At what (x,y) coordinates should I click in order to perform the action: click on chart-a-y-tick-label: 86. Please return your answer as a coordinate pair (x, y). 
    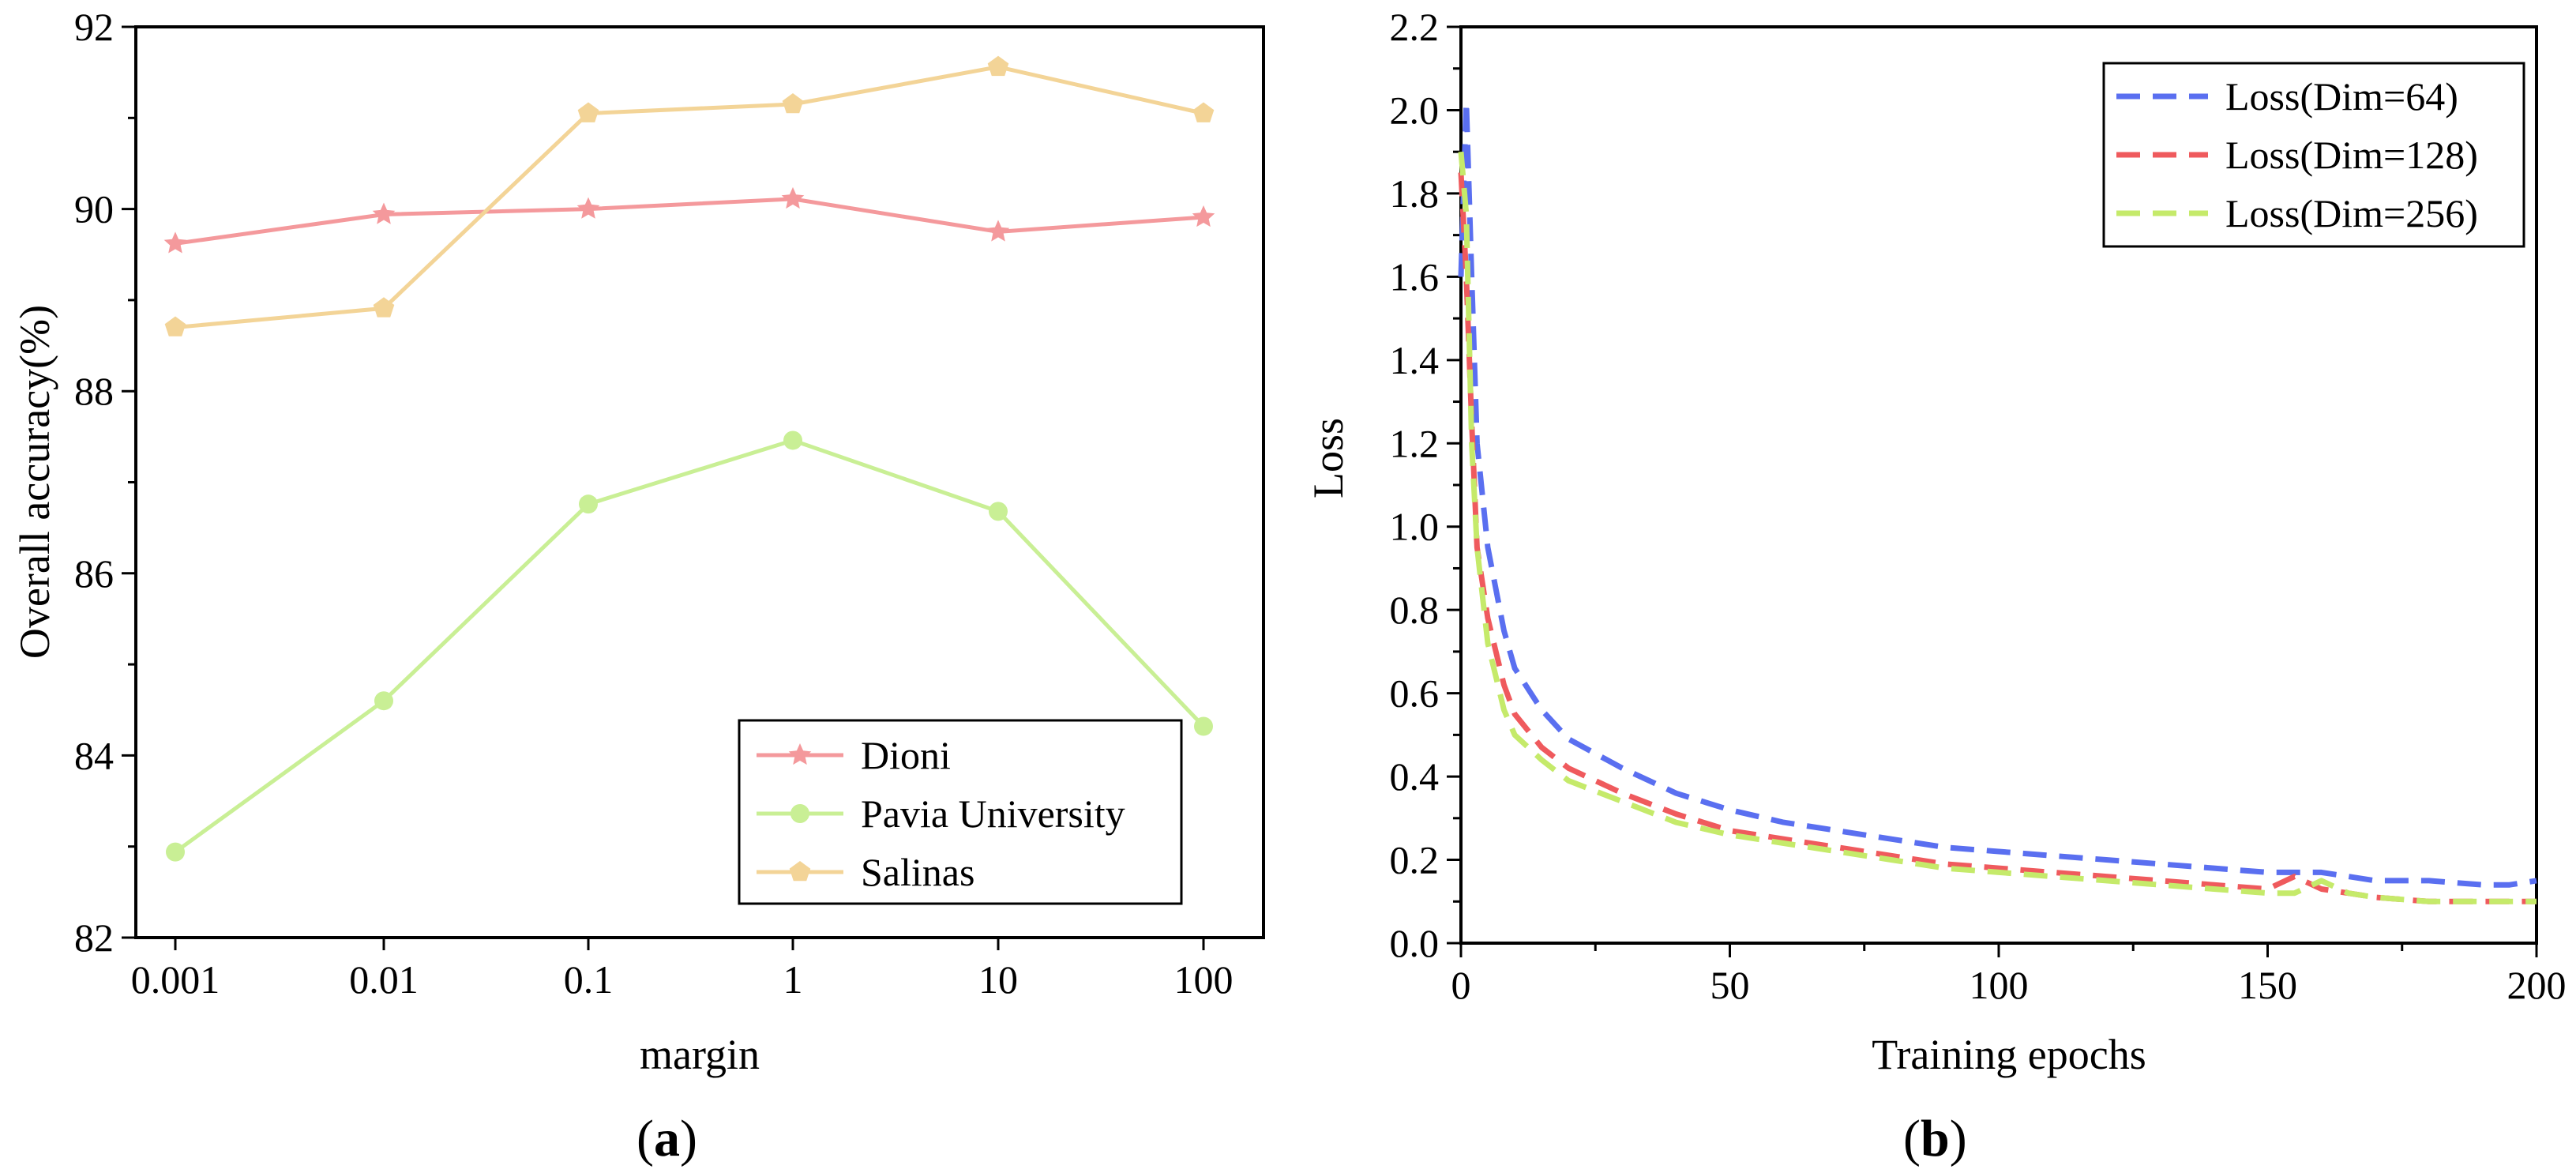
    Looking at the image, I should click on (94, 573).